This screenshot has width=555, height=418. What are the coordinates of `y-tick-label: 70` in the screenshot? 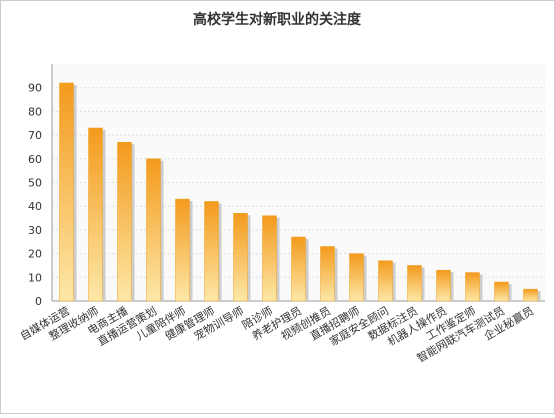 It's located at (35, 135).